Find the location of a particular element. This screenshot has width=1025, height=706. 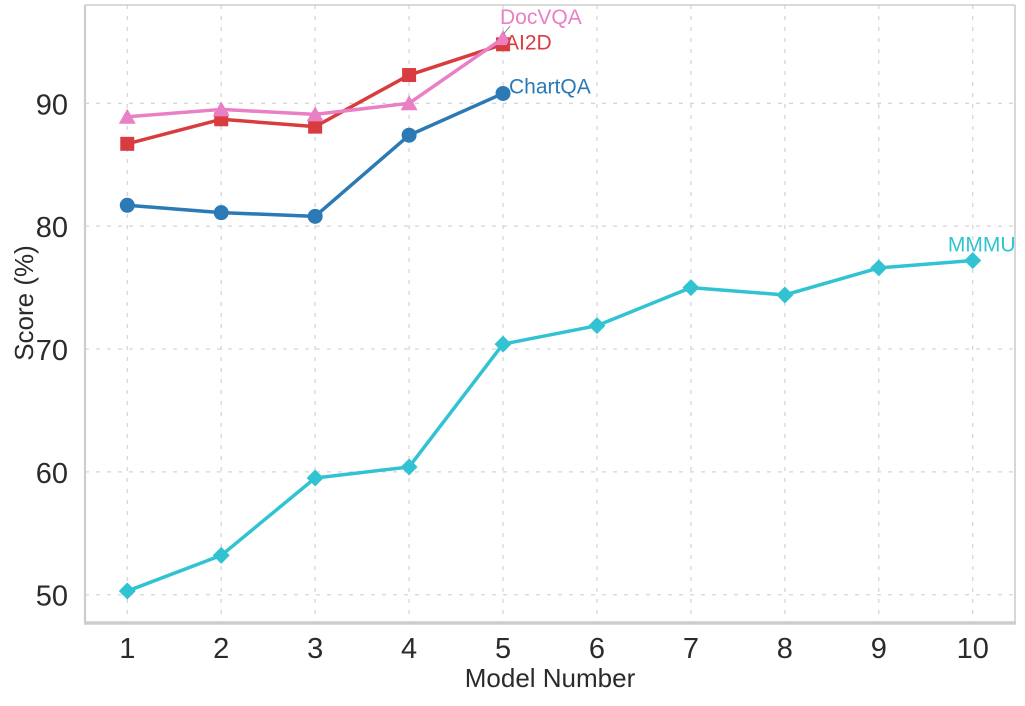

y-tick-label: 50 is located at coordinates (52, 597).